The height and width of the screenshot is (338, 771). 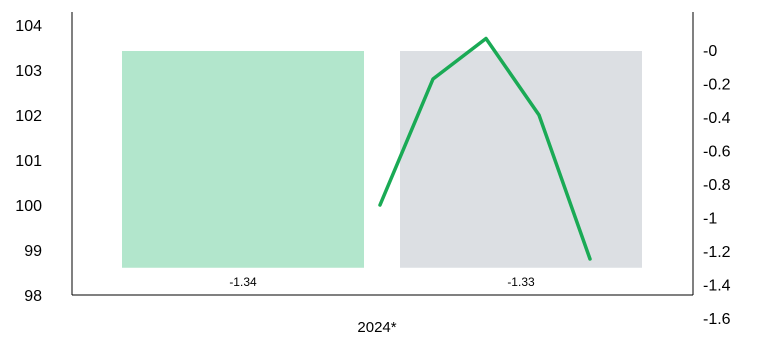 What do you see at coordinates (717, 118) in the screenshot?
I see `right-tick-label: -0.4` at bounding box center [717, 118].